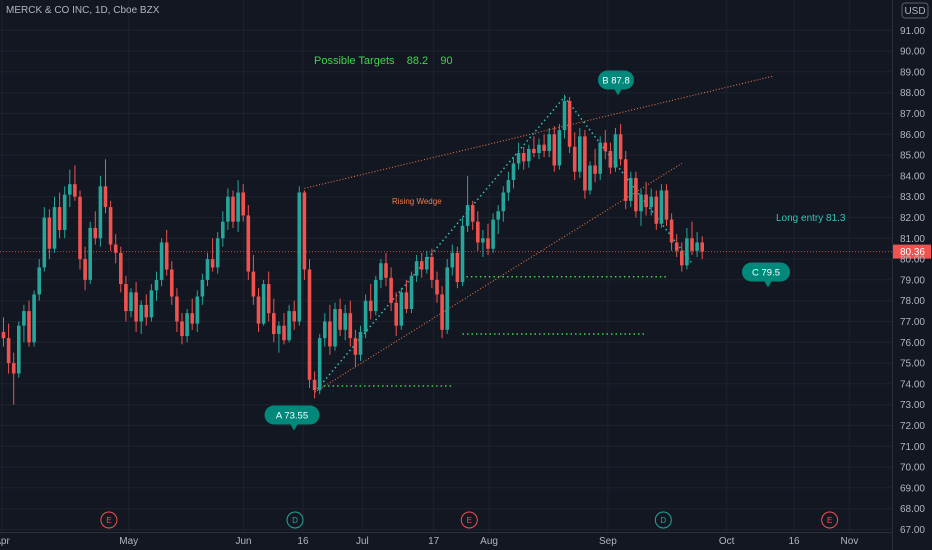 The image size is (932, 550). What do you see at coordinates (362, 541) in the screenshot?
I see `x-tick-label: Jul` at bounding box center [362, 541].